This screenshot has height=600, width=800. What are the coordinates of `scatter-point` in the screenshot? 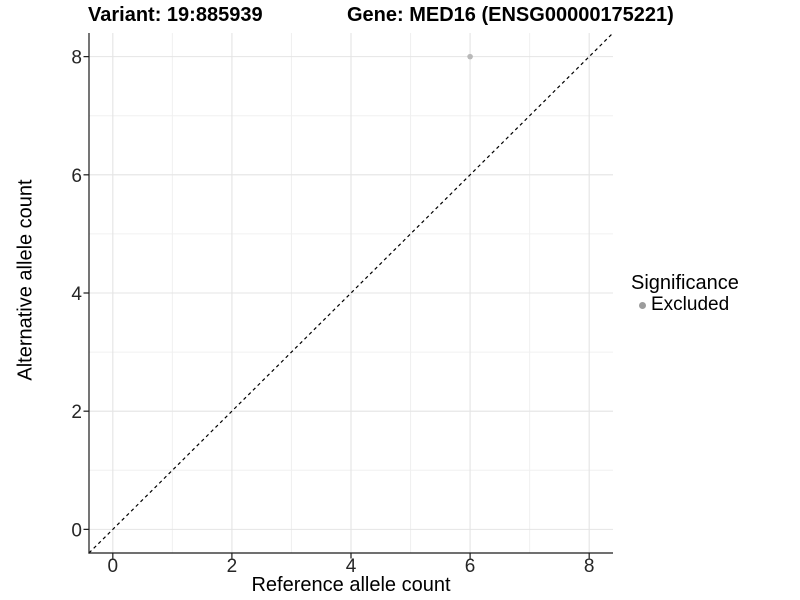 It's located at (470, 56).